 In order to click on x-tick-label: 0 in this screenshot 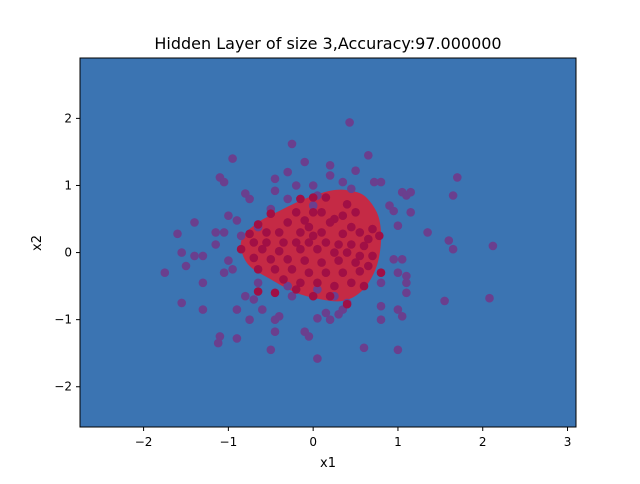, I will do `click(313, 442)`.